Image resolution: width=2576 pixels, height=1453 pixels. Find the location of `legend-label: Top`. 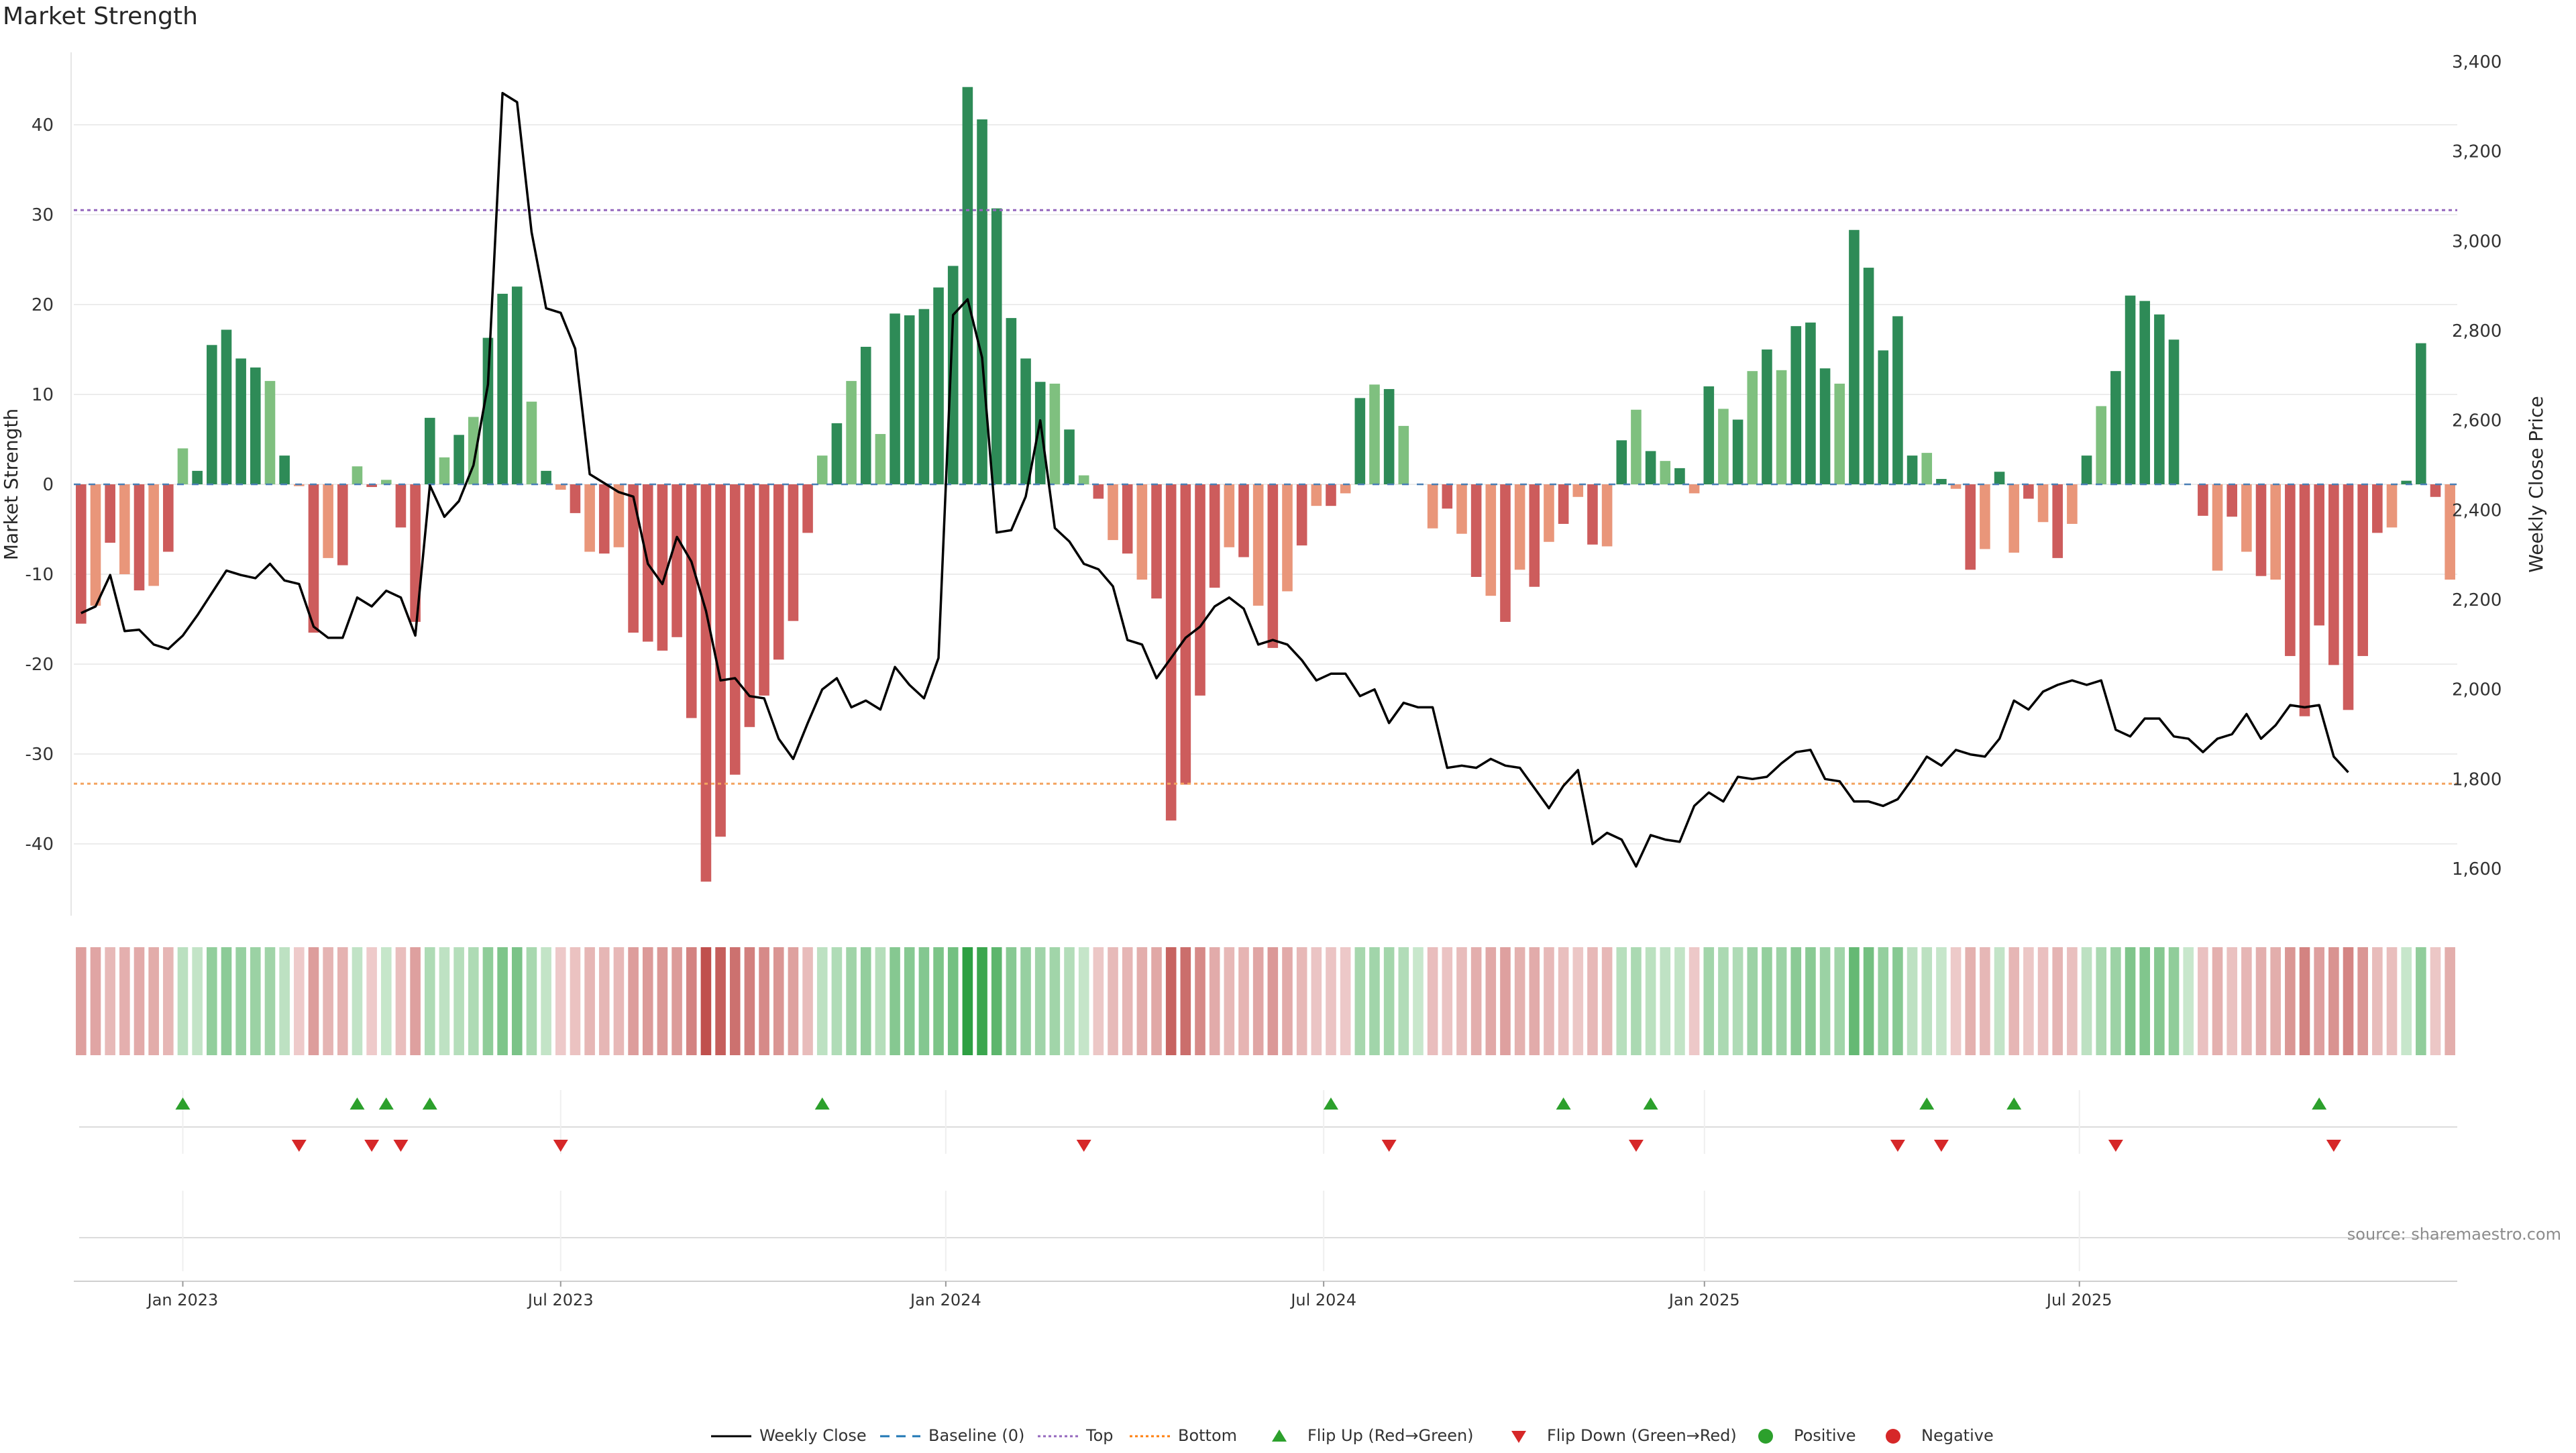

legend-label: Top is located at coordinates (1100, 1435).